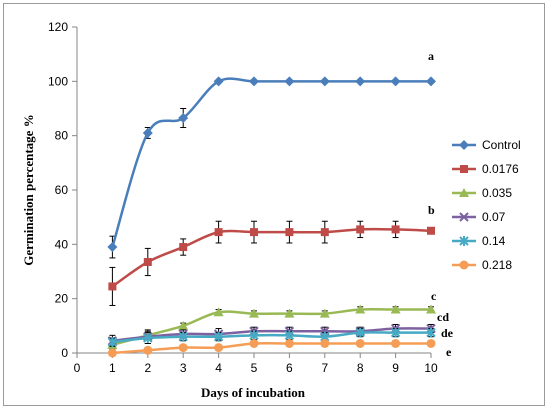 This screenshot has height=411, width=550. What do you see at coordinates (479, 217) in the screenshot?
I see `legend-entry: 0.07` at bounding box center [479, 217].